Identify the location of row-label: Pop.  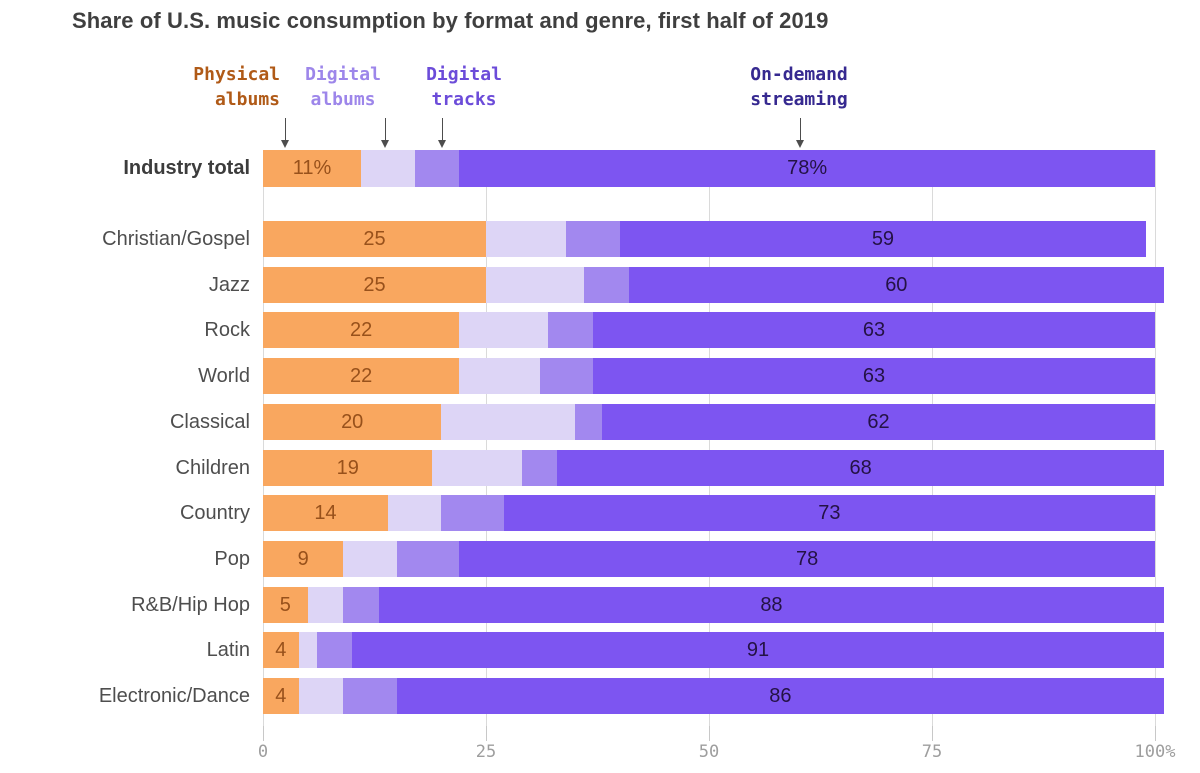
(232, 558).